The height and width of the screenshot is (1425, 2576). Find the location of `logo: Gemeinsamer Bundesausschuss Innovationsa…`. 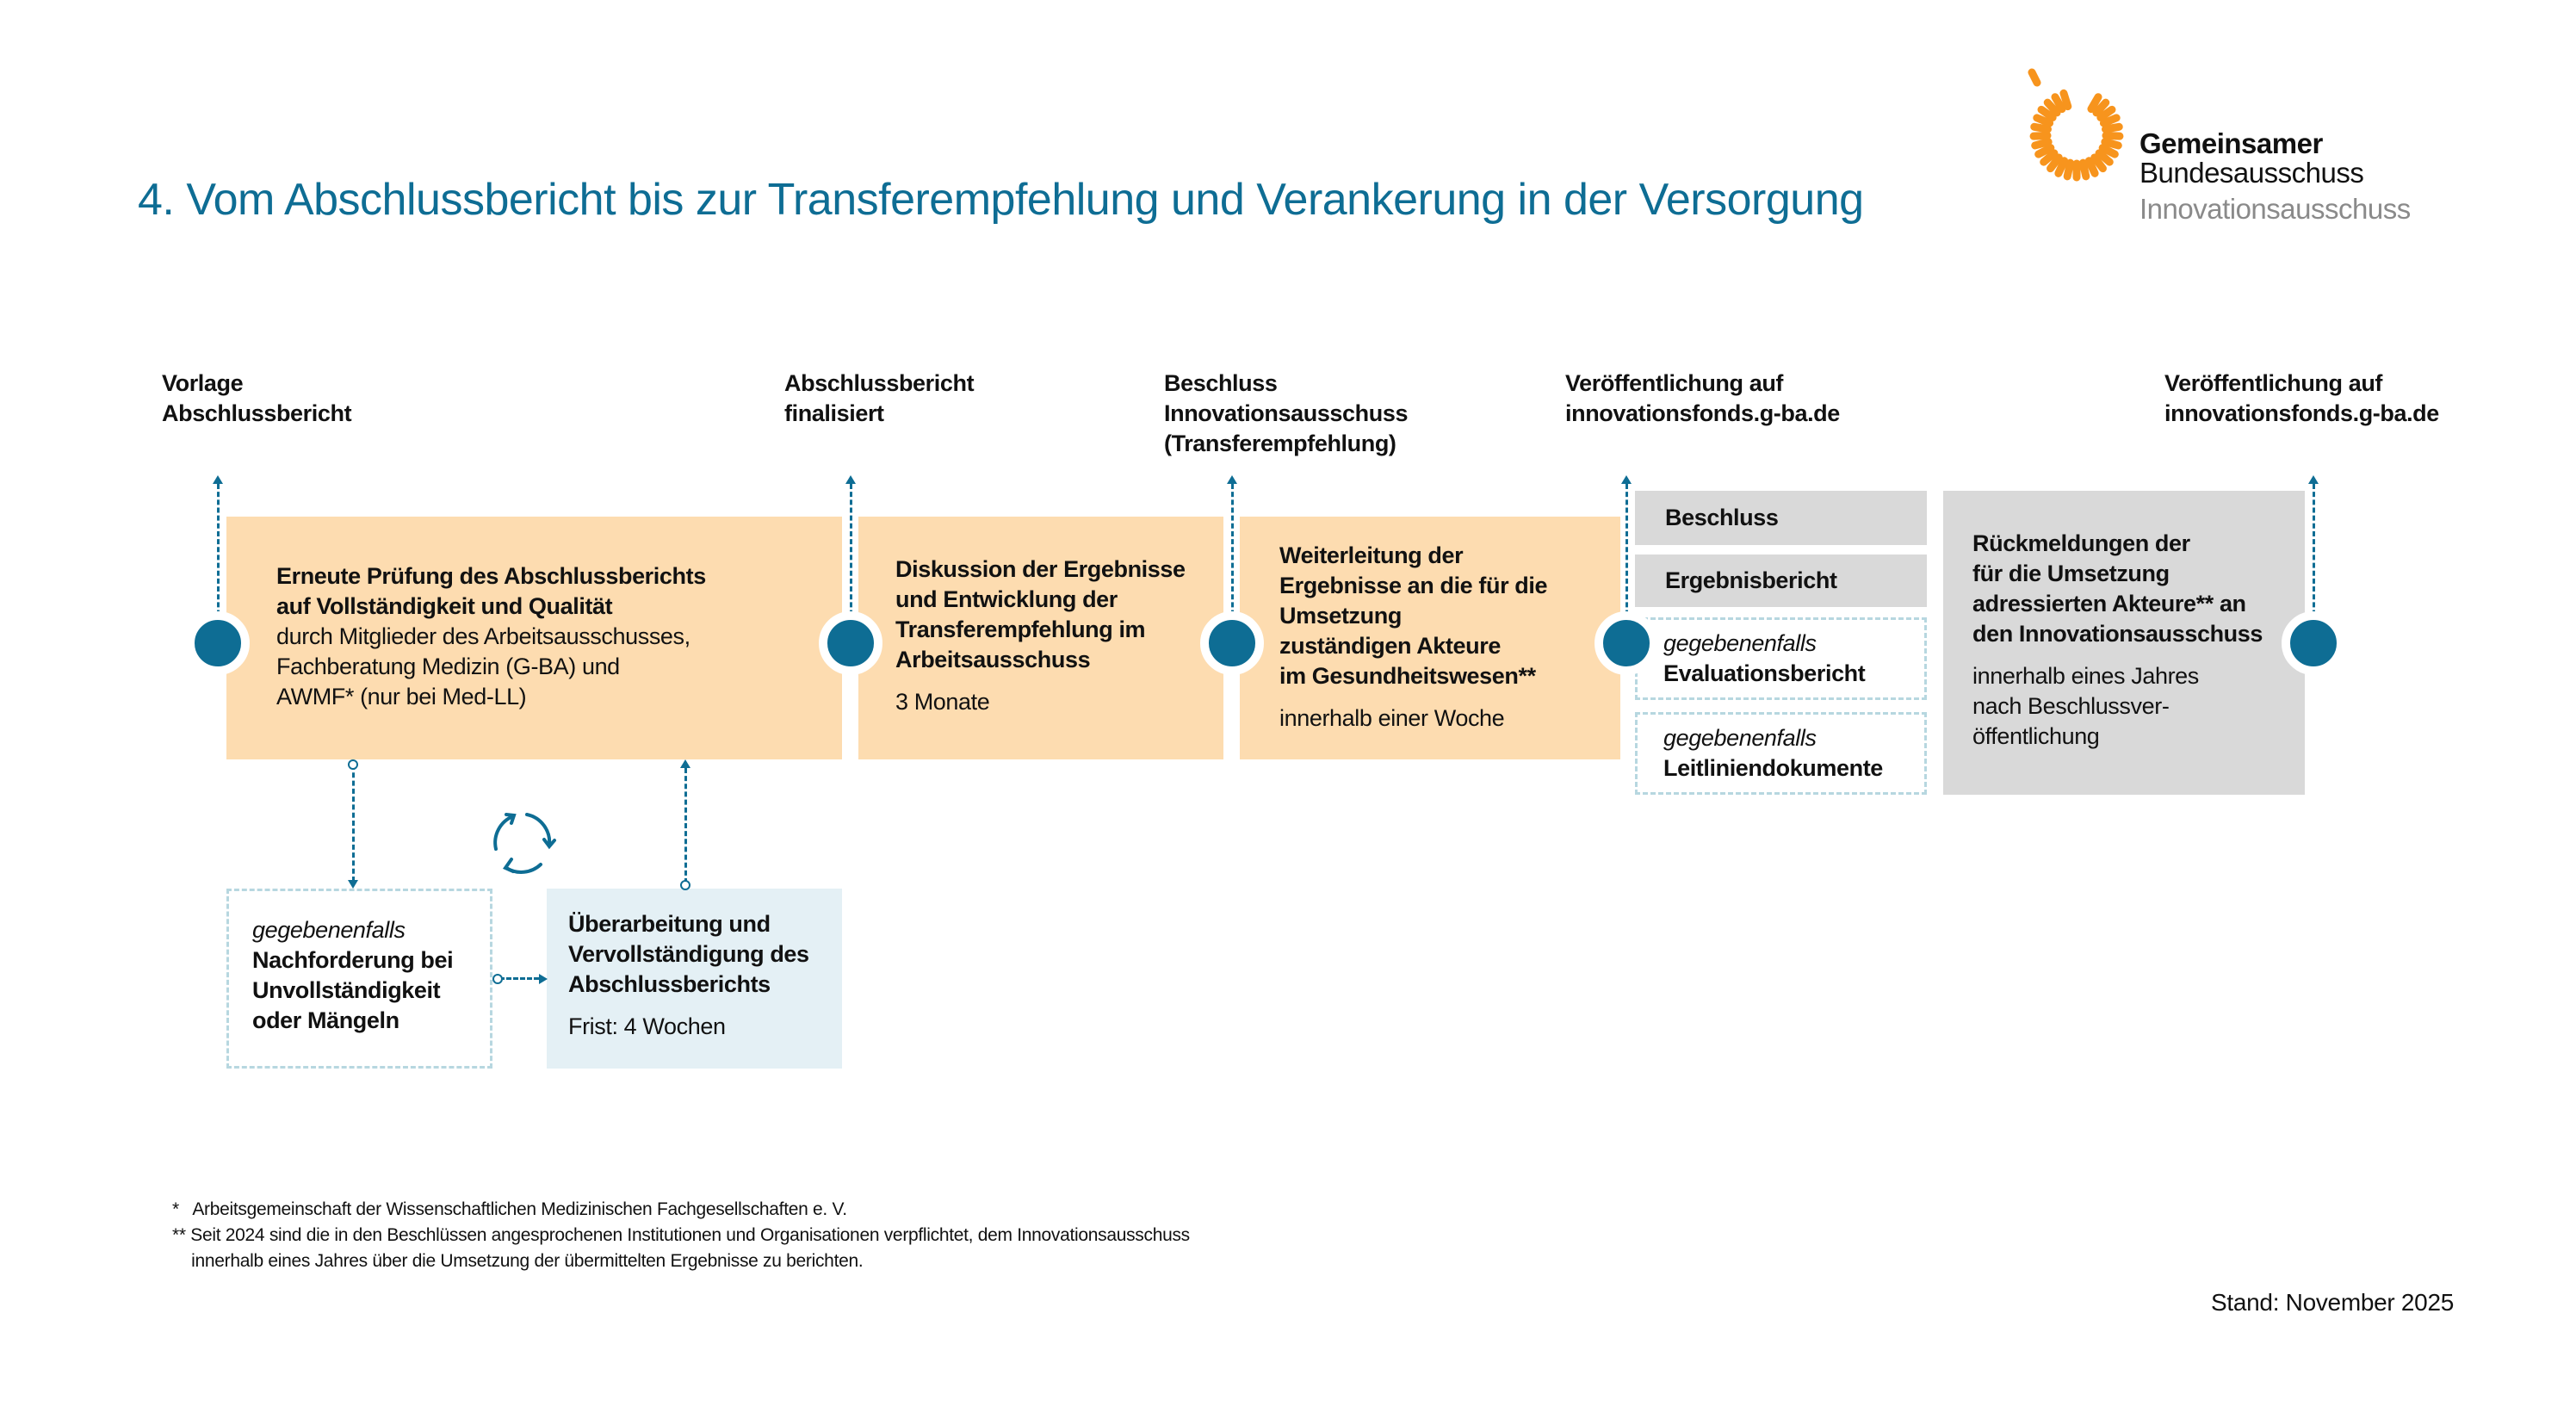

logo: Gemeinsamer Bundesausschuss Innovationsa… is located at coordinates (2264, 149).